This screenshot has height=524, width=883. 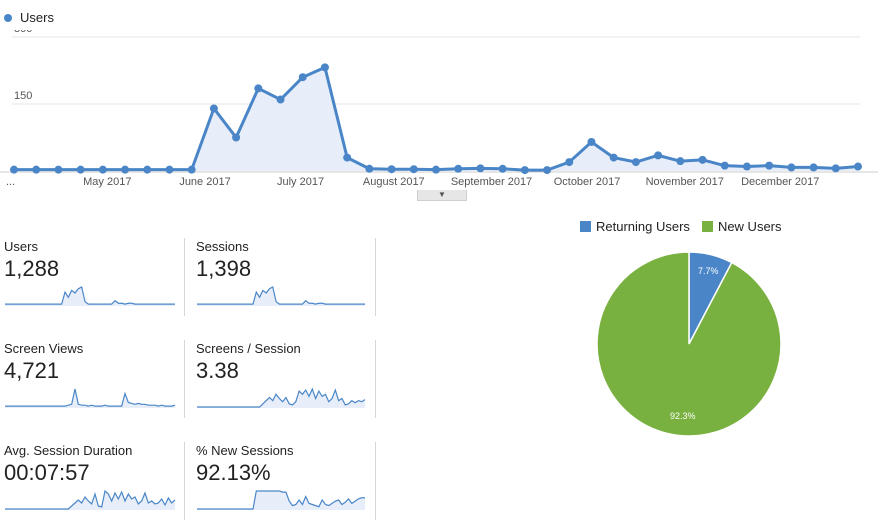 What do you see at coordinates (222, 246) in the screenshot?
I see `metric-label: Sessions` at bounding box center [222, 246].